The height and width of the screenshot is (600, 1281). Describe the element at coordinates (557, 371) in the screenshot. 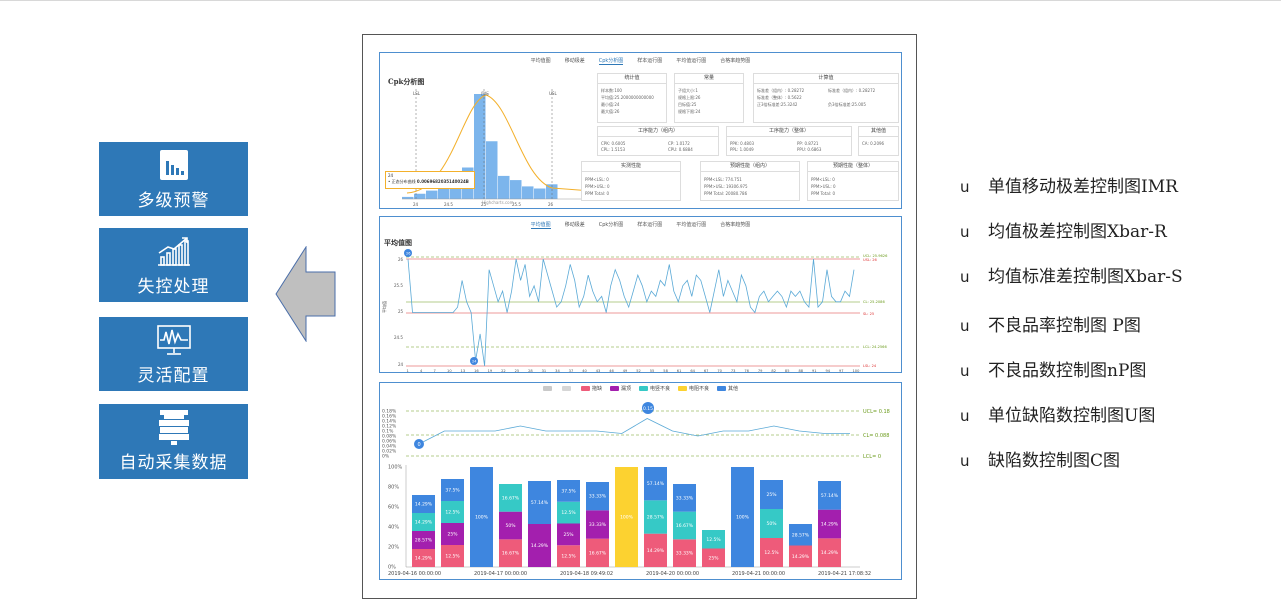

I see `x-tick: 34` at that location.